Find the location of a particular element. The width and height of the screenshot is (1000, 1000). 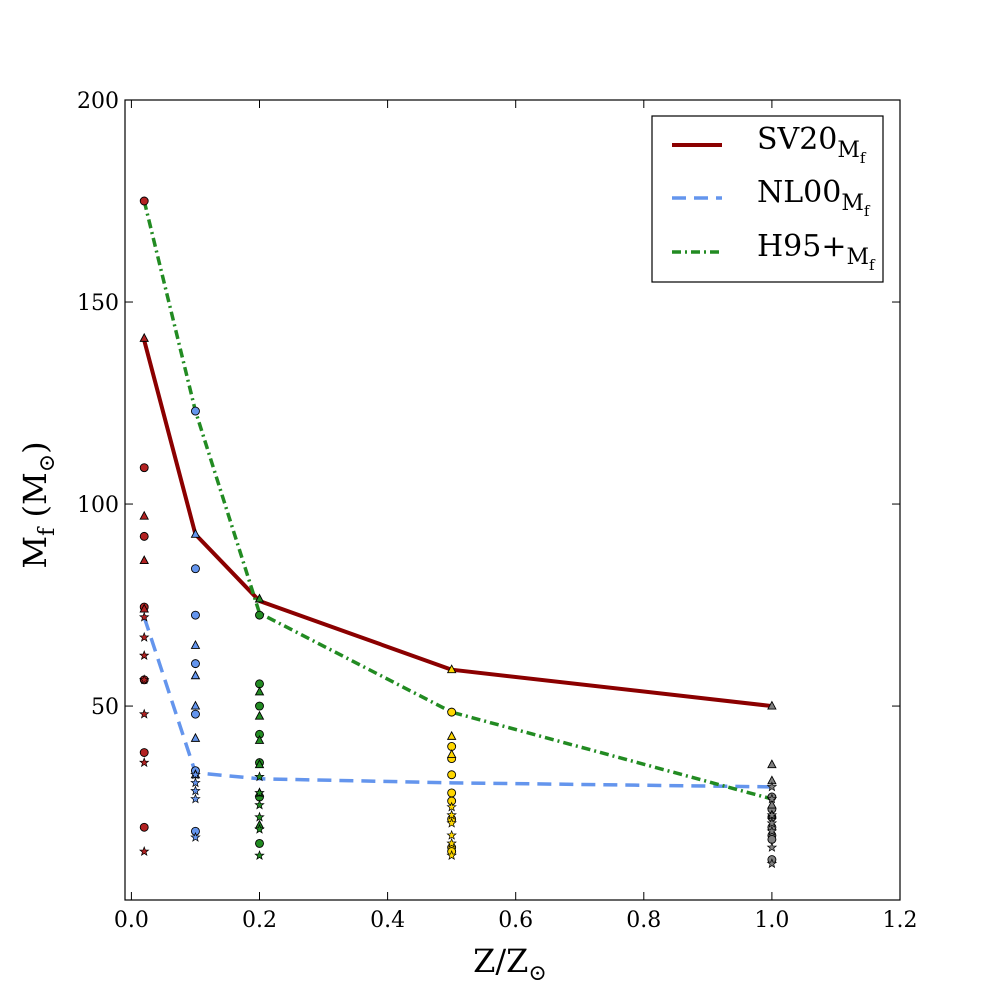

y-tick-label: 100 is located at coordinates (98, 505).